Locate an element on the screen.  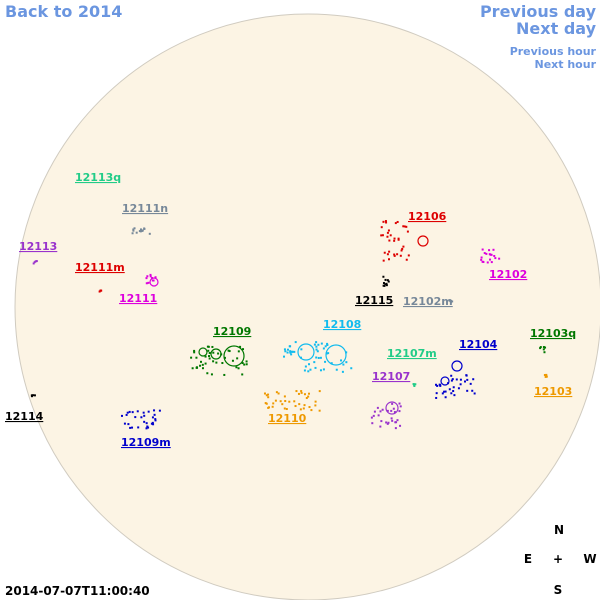
region-label: 12104 is located at coordinates (478, 344).